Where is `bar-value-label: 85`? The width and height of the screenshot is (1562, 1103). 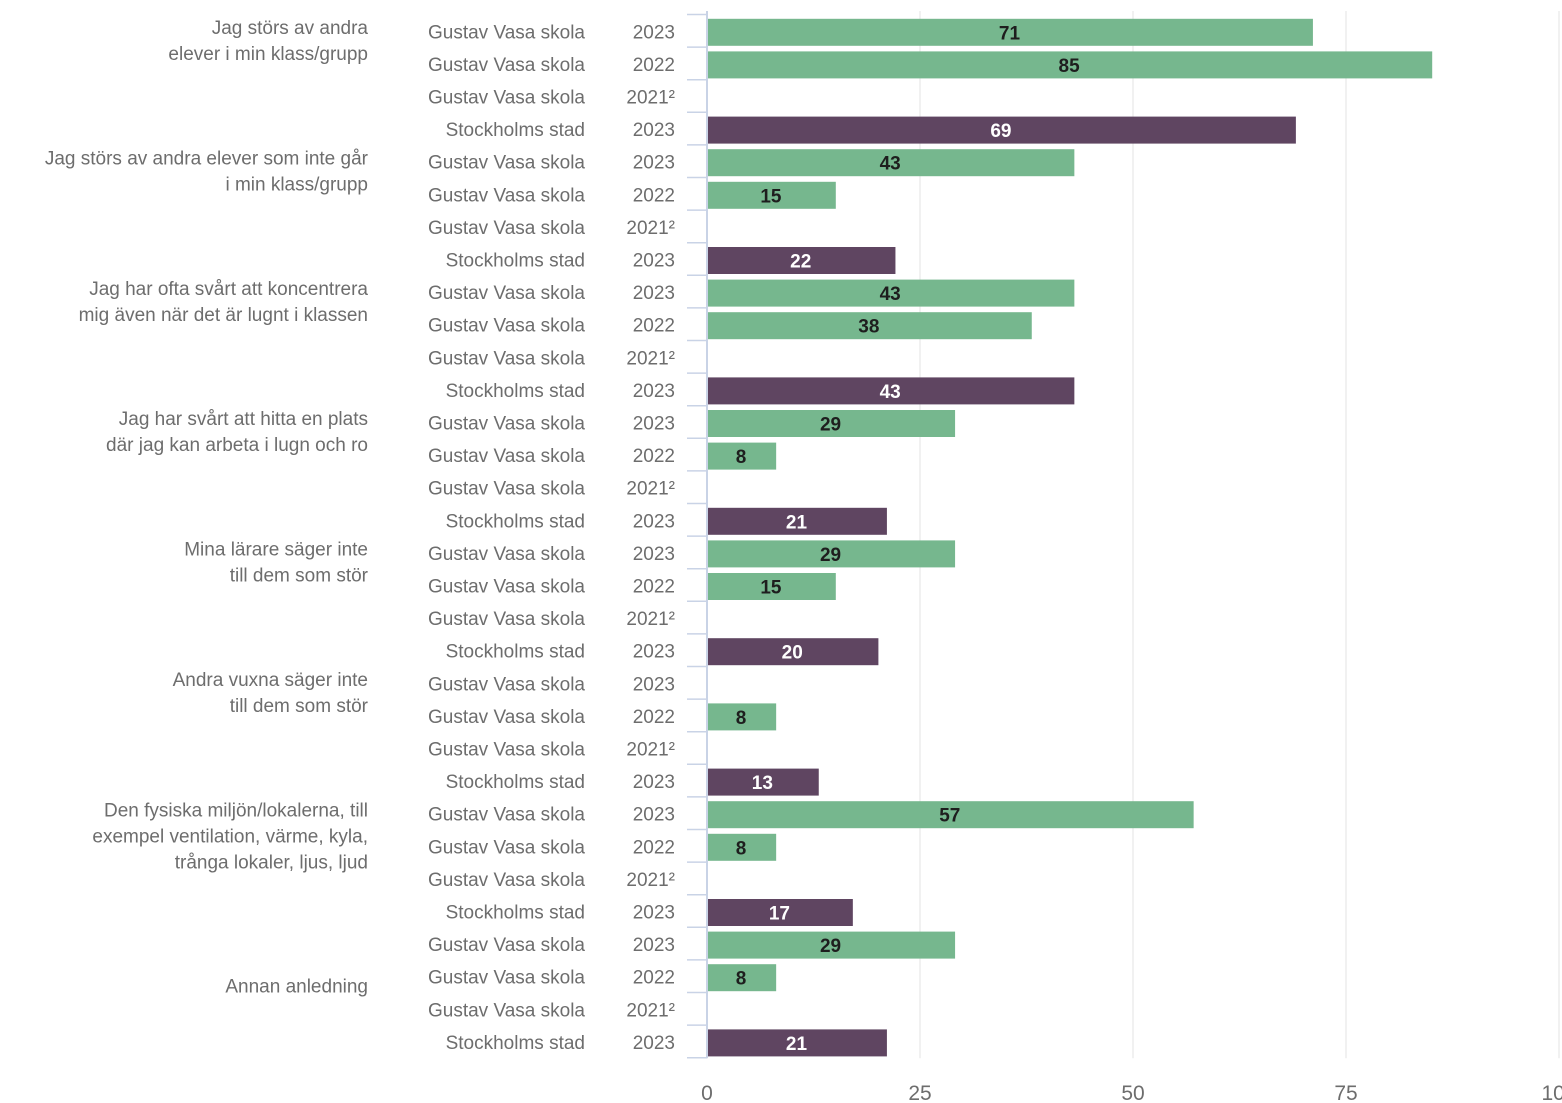 bar-value-label: 85 is located at coordinates (1070, 66).